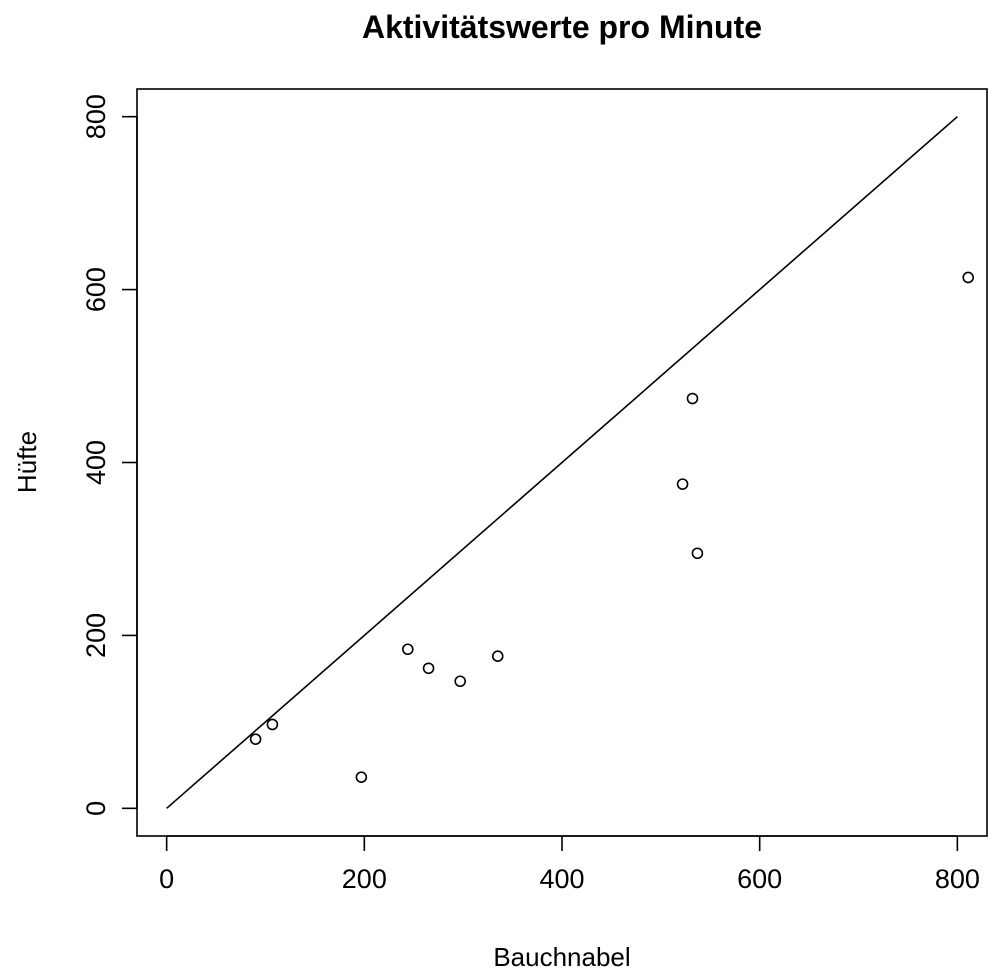  I want to click on y-tick-label: 0, so click(96, 808).